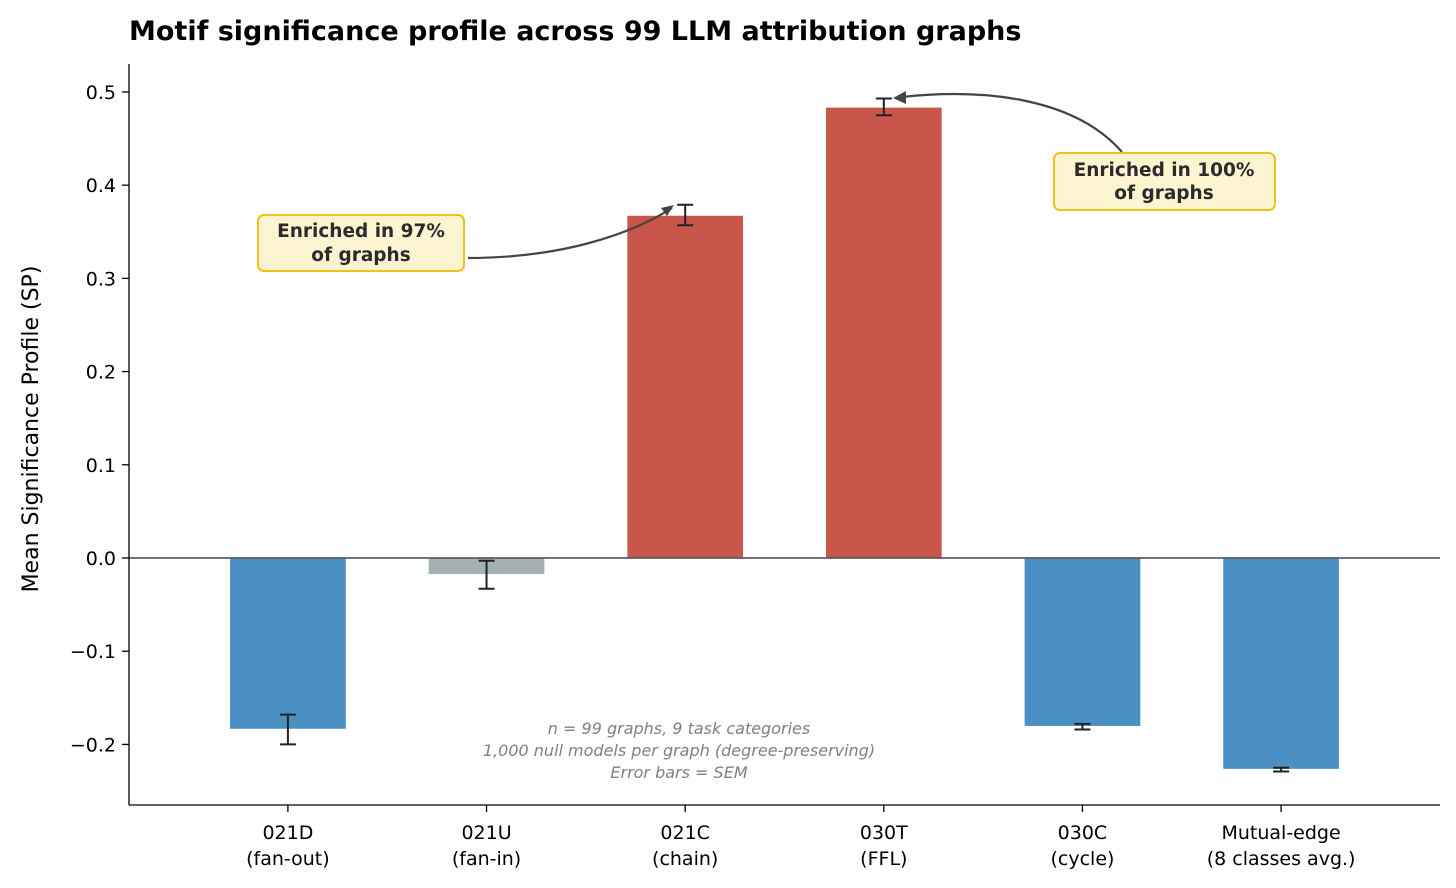 This screenshot has width=1456, height=888. I want to click on y-axis-label: Mean Significance Profile (SP), so click(31, 429).